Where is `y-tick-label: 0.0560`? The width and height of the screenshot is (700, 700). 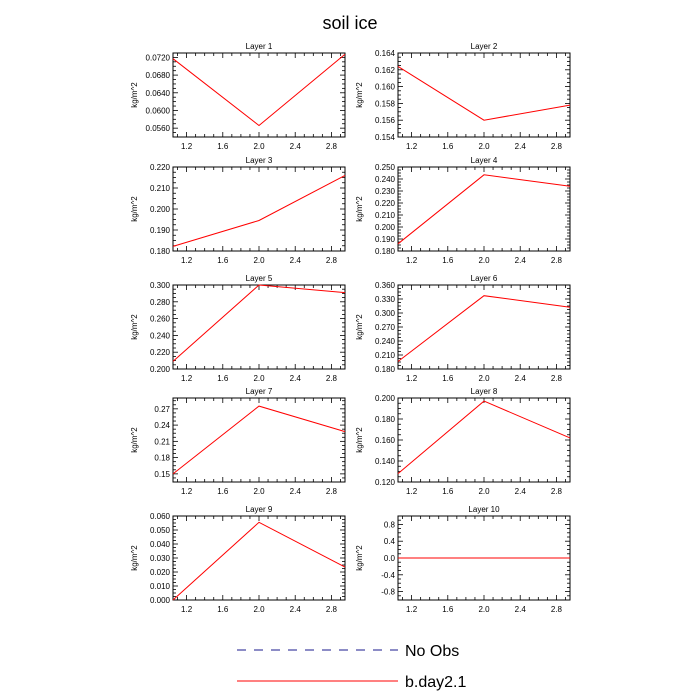 y-tick-label: 0.0560 is located at coordinates (158, 128).